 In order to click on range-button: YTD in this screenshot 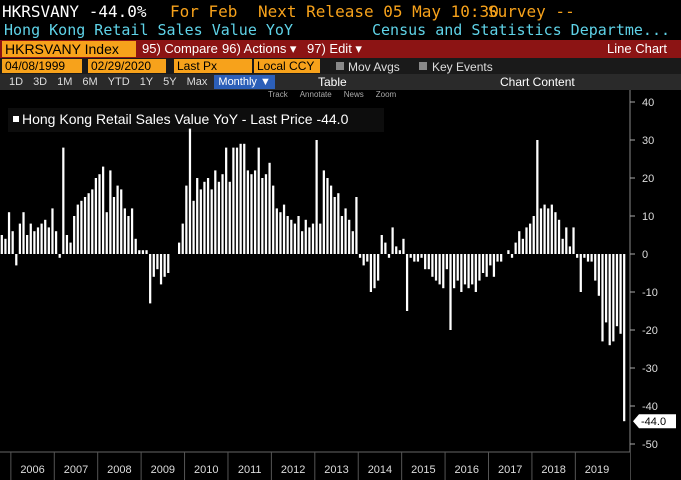, I will do `click(118, 82)`.